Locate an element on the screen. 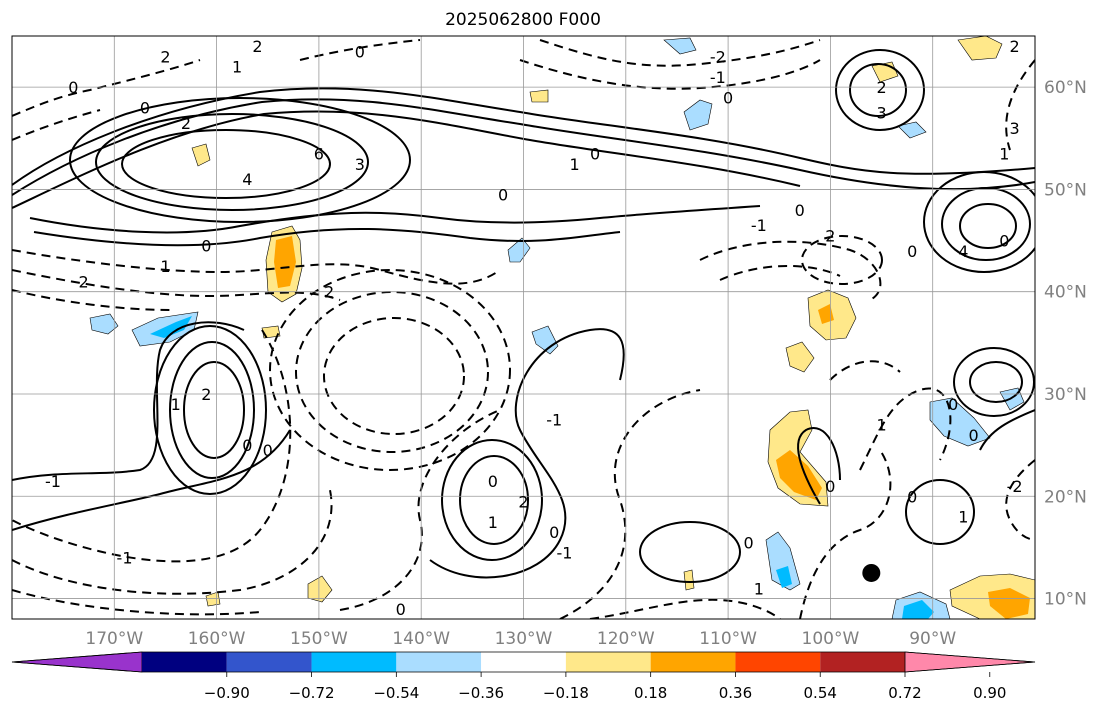 Image resolution: width=1105 pixels, height=712 pixels. colorbar-outline is located at coordinates (523, 662).